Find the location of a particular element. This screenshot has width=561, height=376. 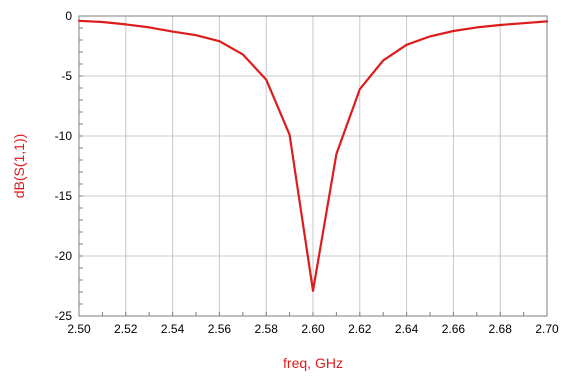

y-tick-labels: 0 -5 -10 -15 -20 -25 is located at coordinates (64, 166).